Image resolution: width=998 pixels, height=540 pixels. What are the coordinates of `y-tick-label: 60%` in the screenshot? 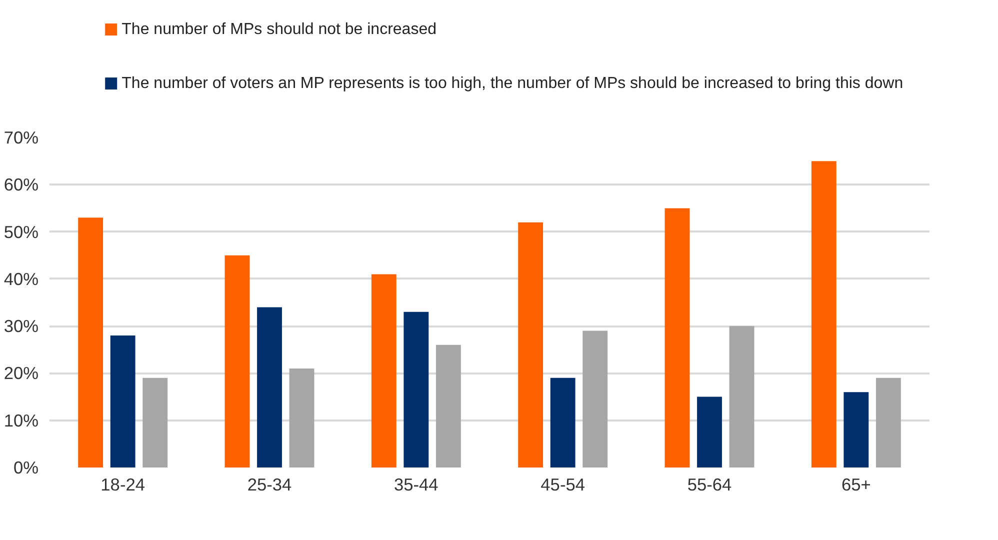 It's located at (21, 184).